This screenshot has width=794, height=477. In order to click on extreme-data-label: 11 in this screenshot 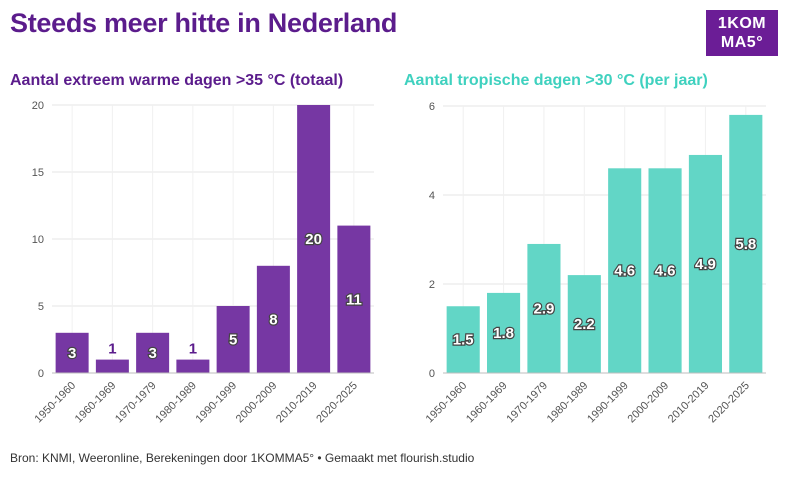, I will do `click(354, 299)`.